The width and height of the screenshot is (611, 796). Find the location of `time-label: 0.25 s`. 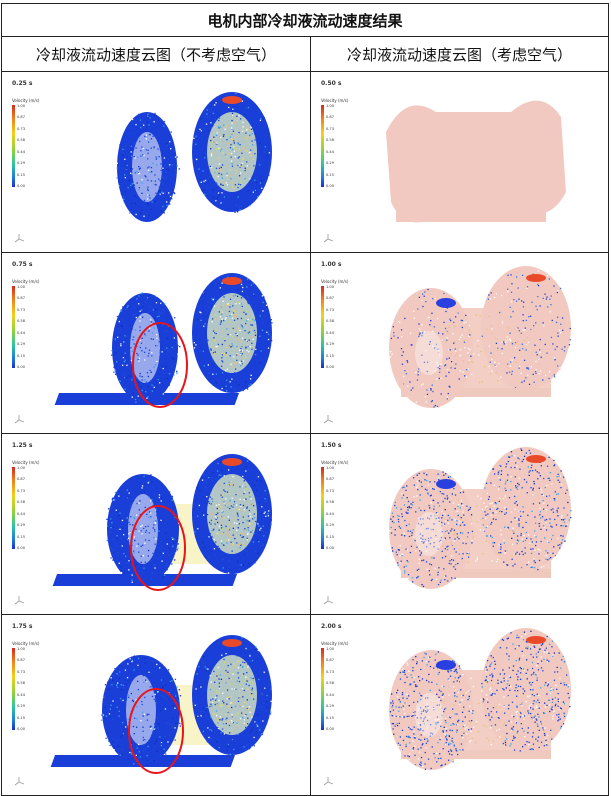

time-label: 0.25 s is located at coordinates (22, 83).